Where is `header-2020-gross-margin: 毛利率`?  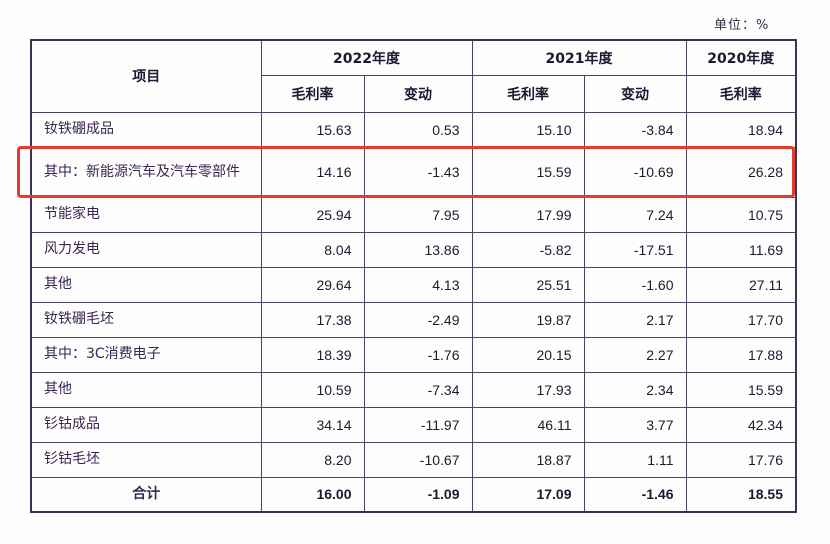 header-2020-gross-margin: 毛利率 is located at coordinates (741, 93).